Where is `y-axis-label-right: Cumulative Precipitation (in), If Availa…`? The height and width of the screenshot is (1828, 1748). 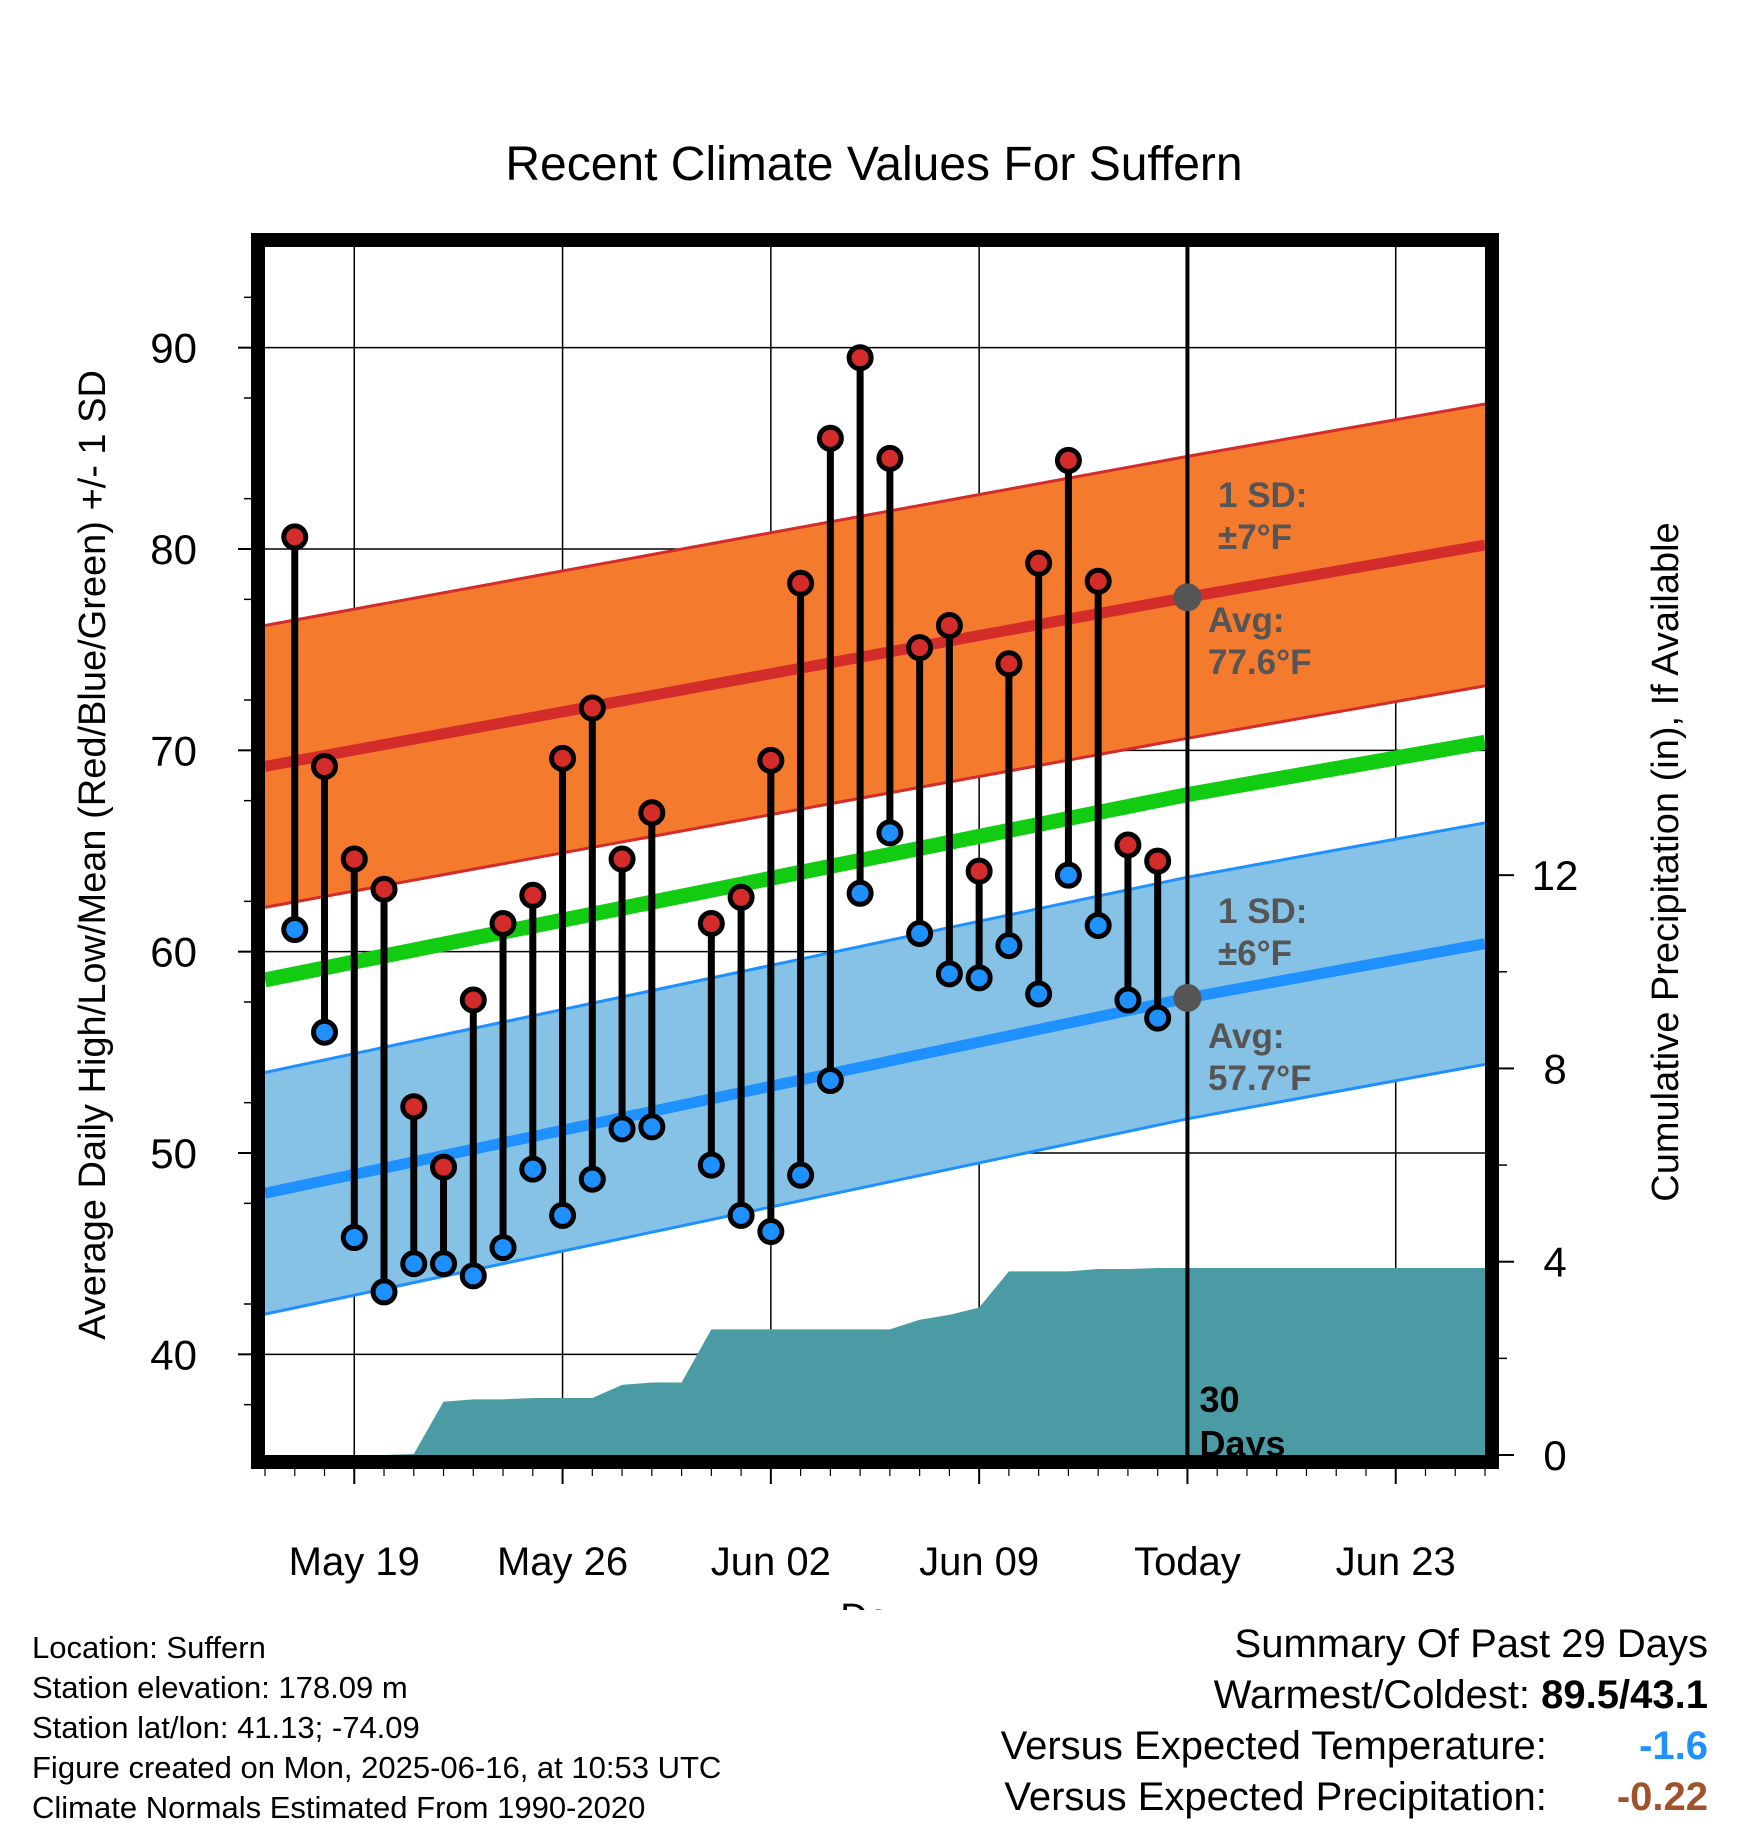 y-axis-label-right: Cumulative Precipitation (in), If Availa… is located at coordinates (1666, 861).